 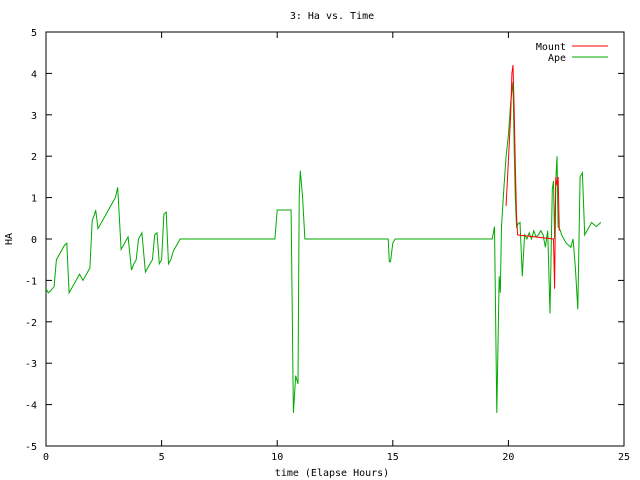 What do you see at coordinates (34, 33) in the screenshot?
I see `y-tick-label: 5` at bounding box center [34, 33].